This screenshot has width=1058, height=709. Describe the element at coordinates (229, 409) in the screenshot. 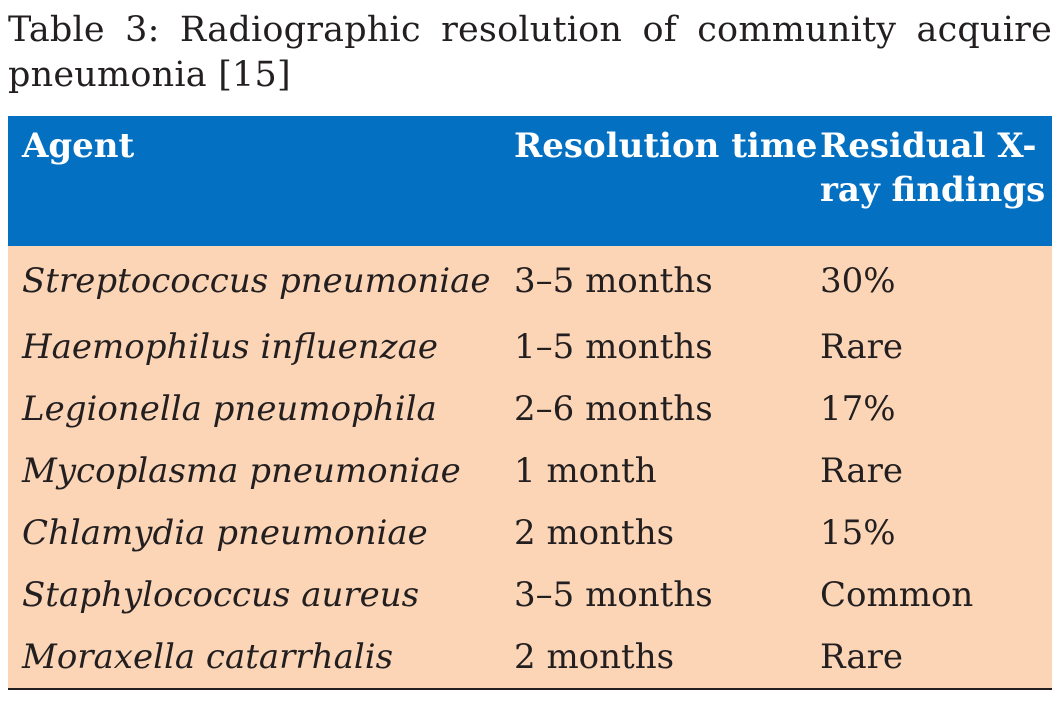

I see `cell-agent: Legionella pneumophila` at that location.